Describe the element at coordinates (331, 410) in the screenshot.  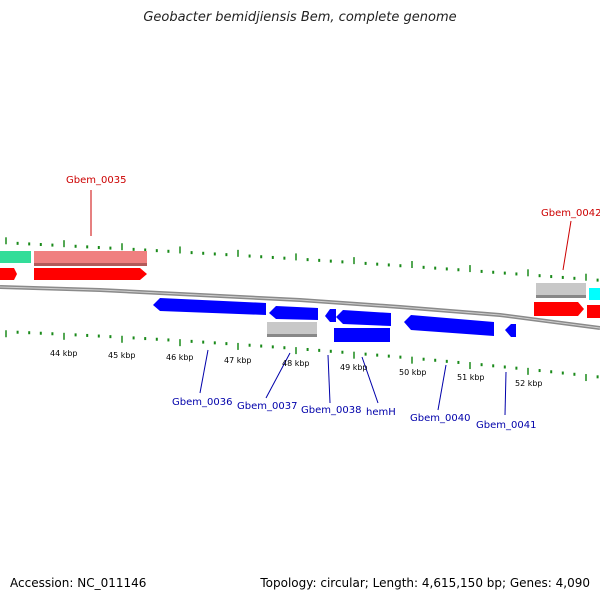
I see `gene-label-gbem-0038: Gbem_0038` at that location.